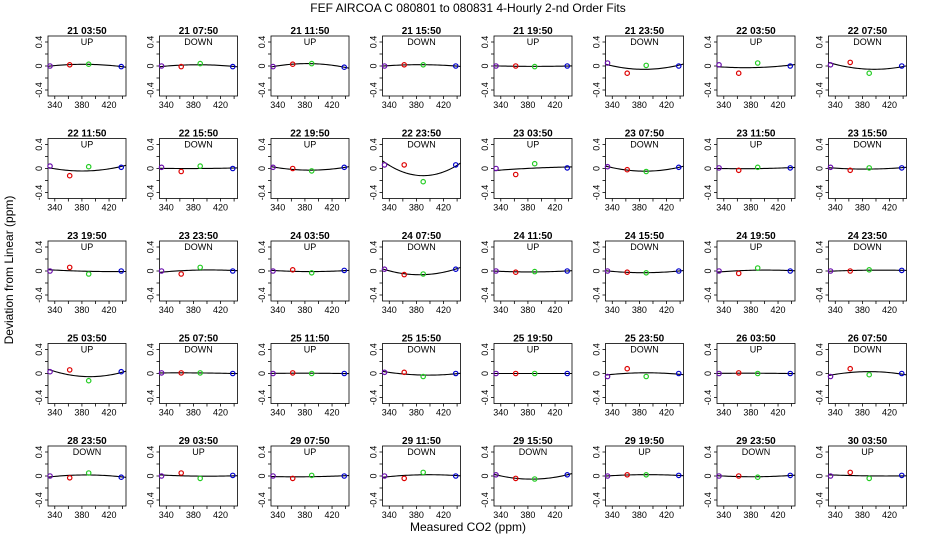  What do you see at coordinates (868, 134) in the screenshot?
I see `panel-title: 23 15:50` at bounding box center [868, 134].